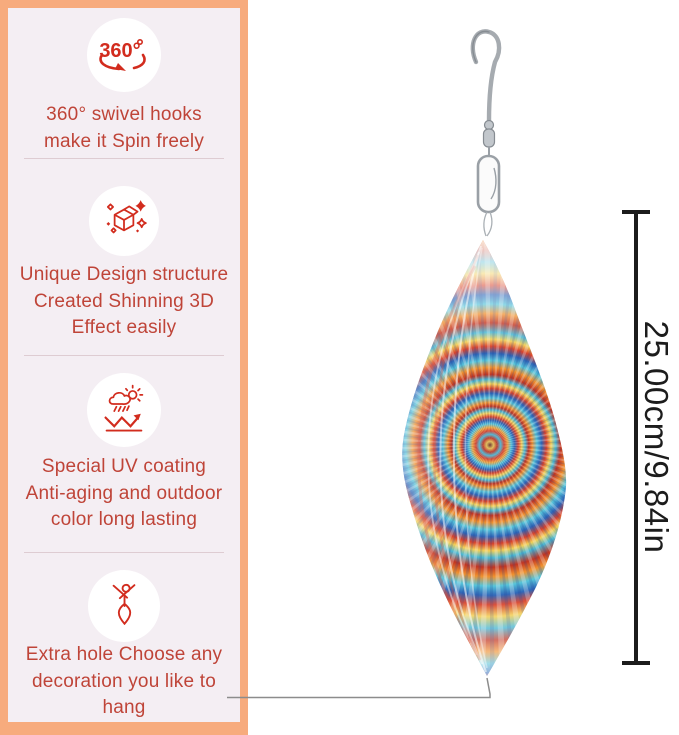 Image resolution: width=679 pixels, height=735 pixels. Describe the element at coordinates (139, 61) in the screenshot. I see `swirl-arrow-right` at that location.